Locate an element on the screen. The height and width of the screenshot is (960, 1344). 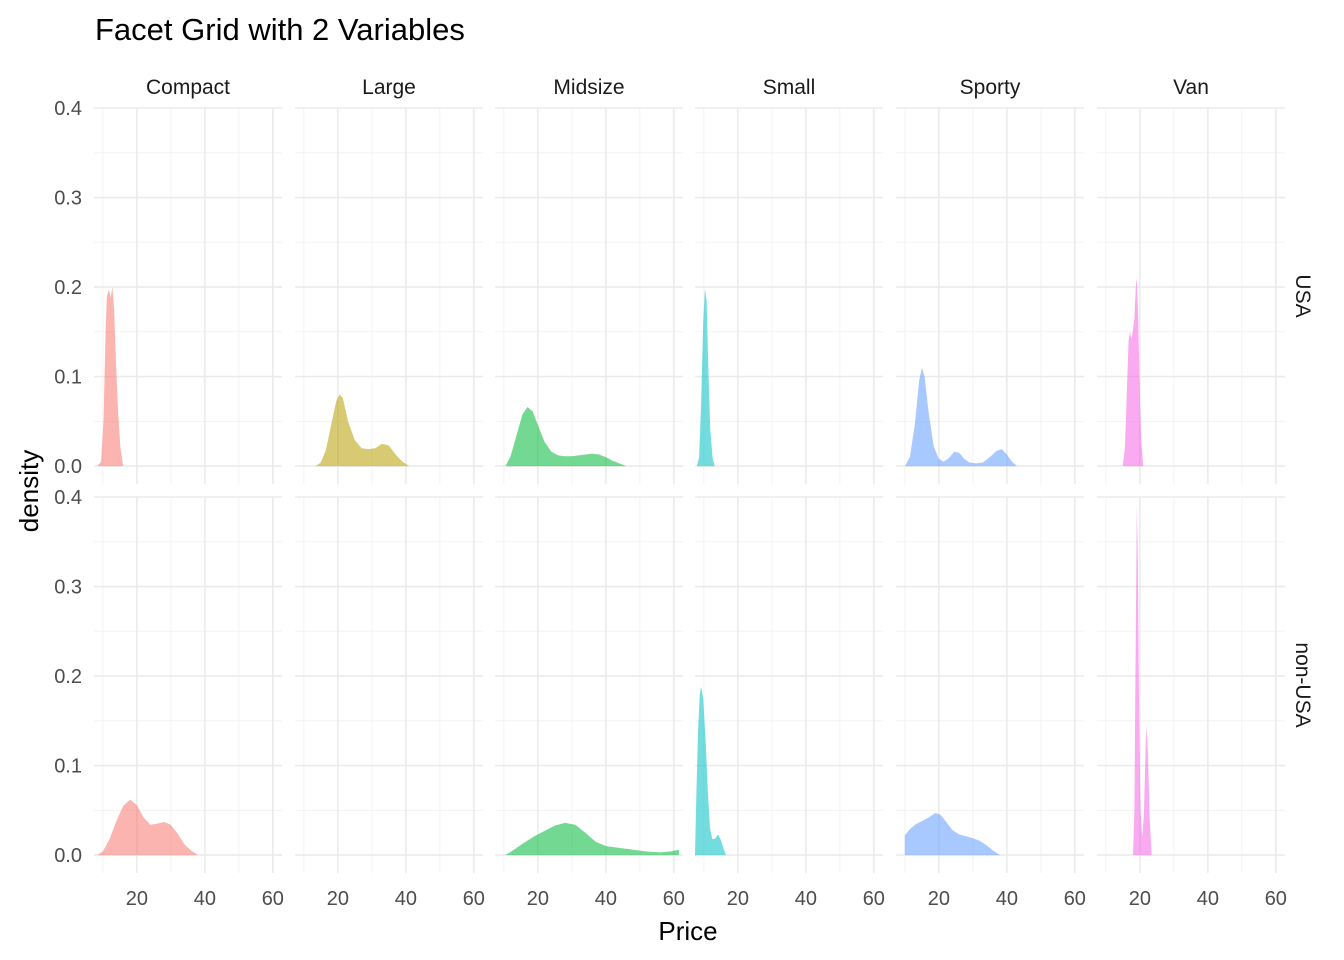
density-area-large-usa is located at coordinates (362, 430).